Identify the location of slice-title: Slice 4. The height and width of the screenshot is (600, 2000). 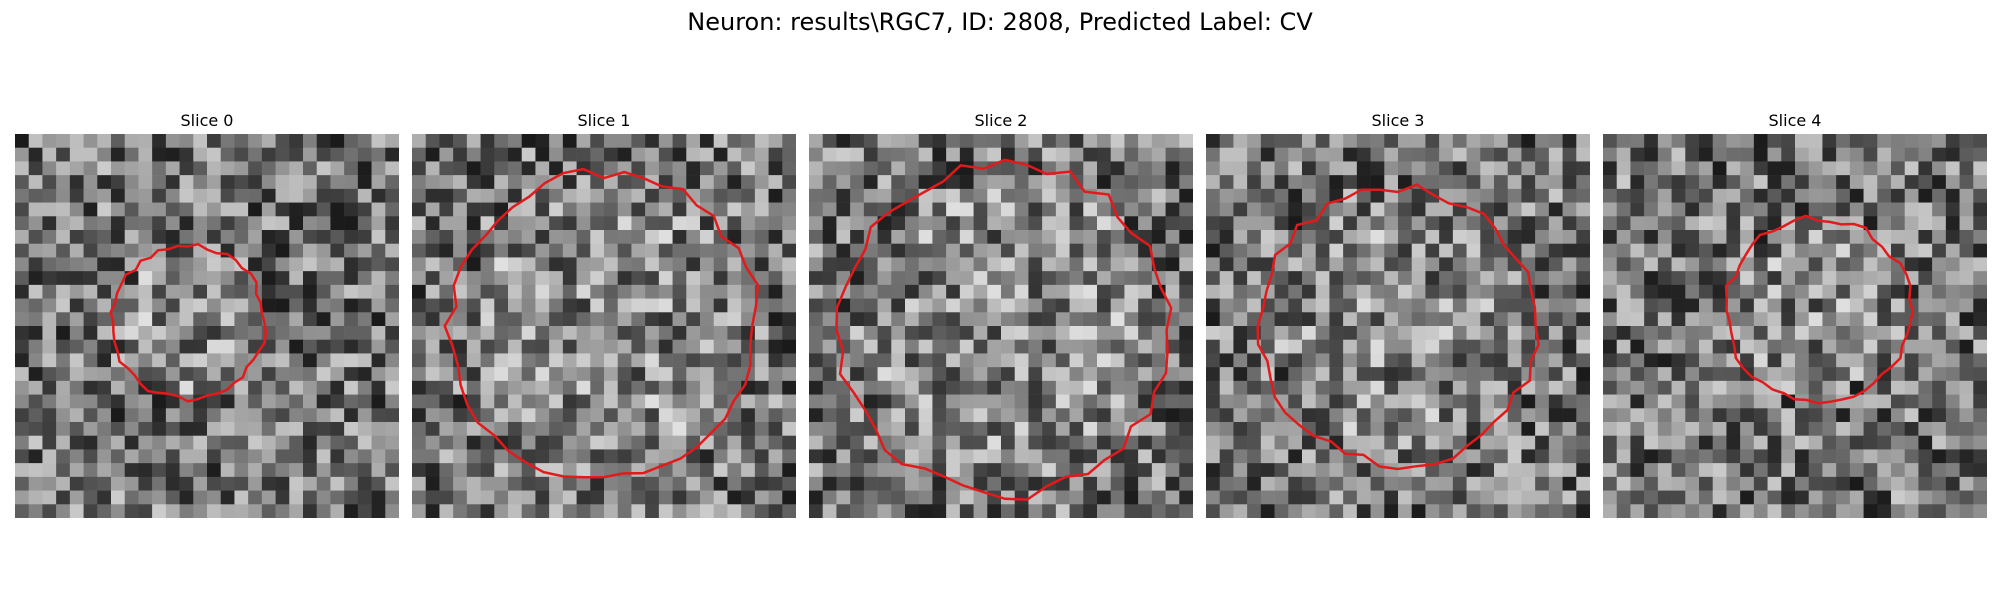
(1795, 120).